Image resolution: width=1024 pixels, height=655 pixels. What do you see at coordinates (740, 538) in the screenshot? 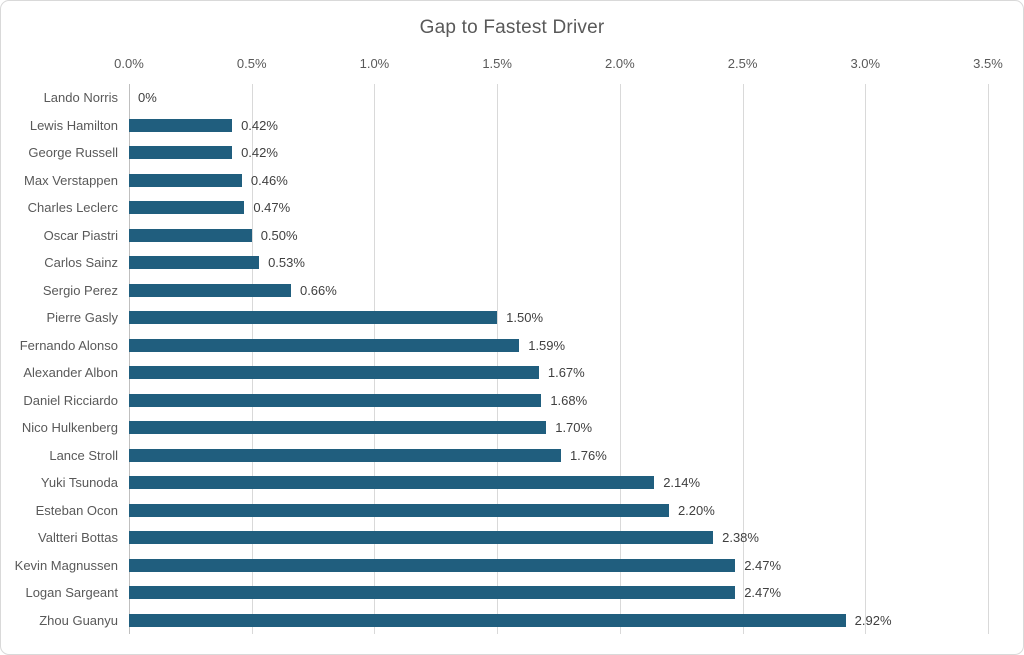
I see `data-label: 2.38%` at bounding box center [740, 538].